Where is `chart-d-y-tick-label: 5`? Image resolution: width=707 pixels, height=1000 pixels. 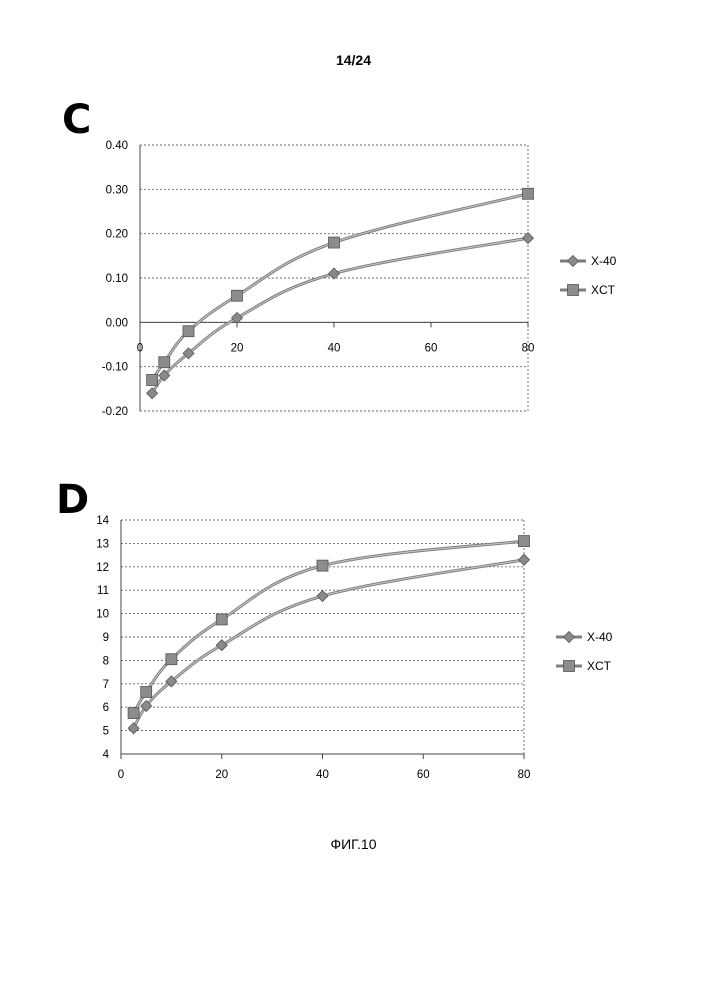 chart-d-y-tick-label: 5 is located at coordinates (106, 732).